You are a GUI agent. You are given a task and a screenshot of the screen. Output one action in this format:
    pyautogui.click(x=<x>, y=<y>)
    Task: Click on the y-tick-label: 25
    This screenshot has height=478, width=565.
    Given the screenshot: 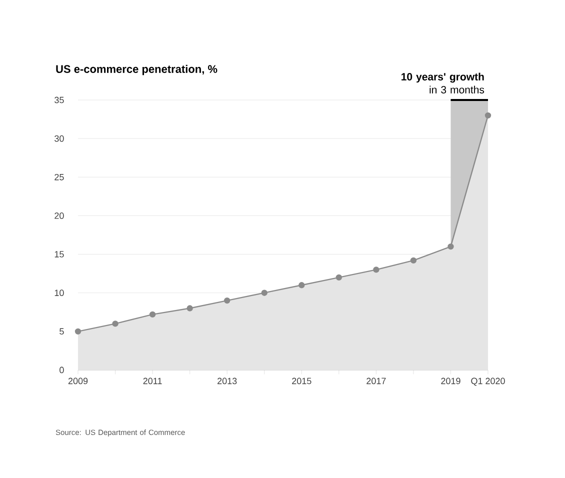 What is the action you would take?
    pyautogui.click(x=59, y=177)
    